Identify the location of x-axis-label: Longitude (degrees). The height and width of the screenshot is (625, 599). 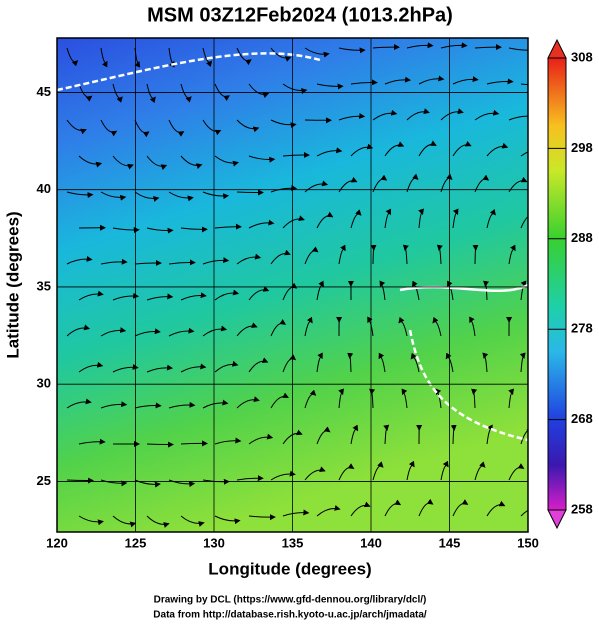
(289, 568).